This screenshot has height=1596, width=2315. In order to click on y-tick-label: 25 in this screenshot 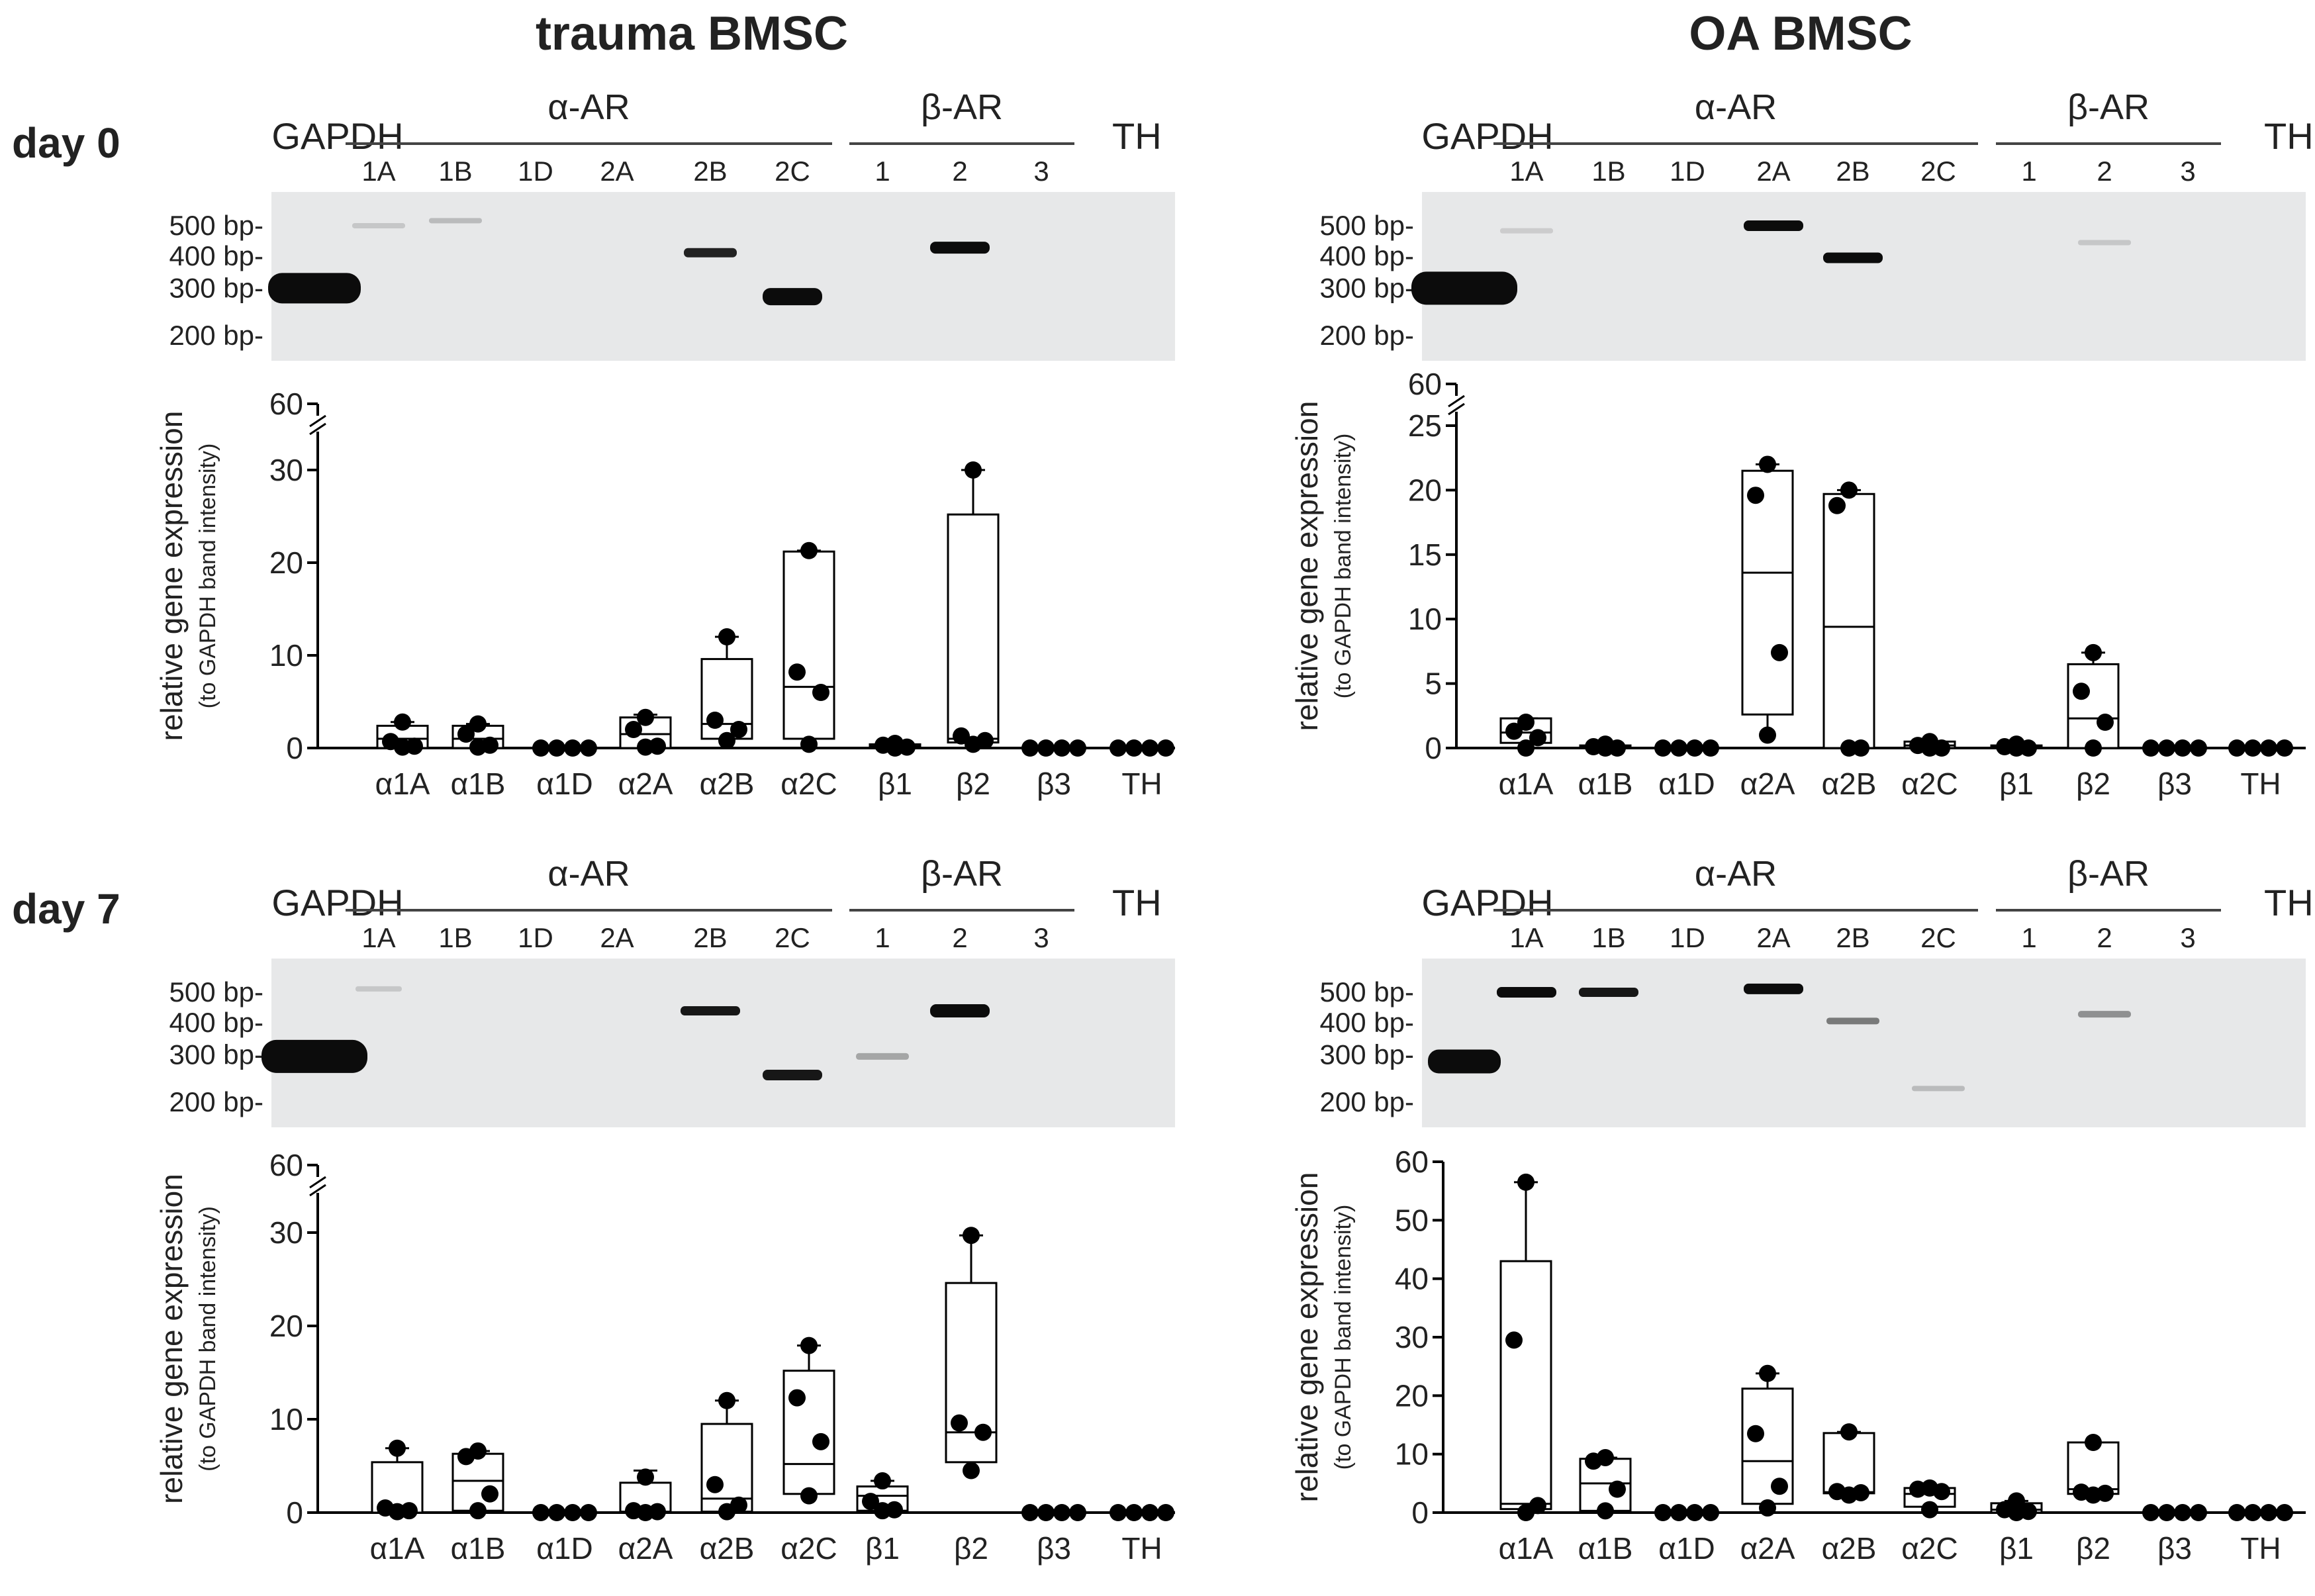, I will do `click(1425, 425)`.